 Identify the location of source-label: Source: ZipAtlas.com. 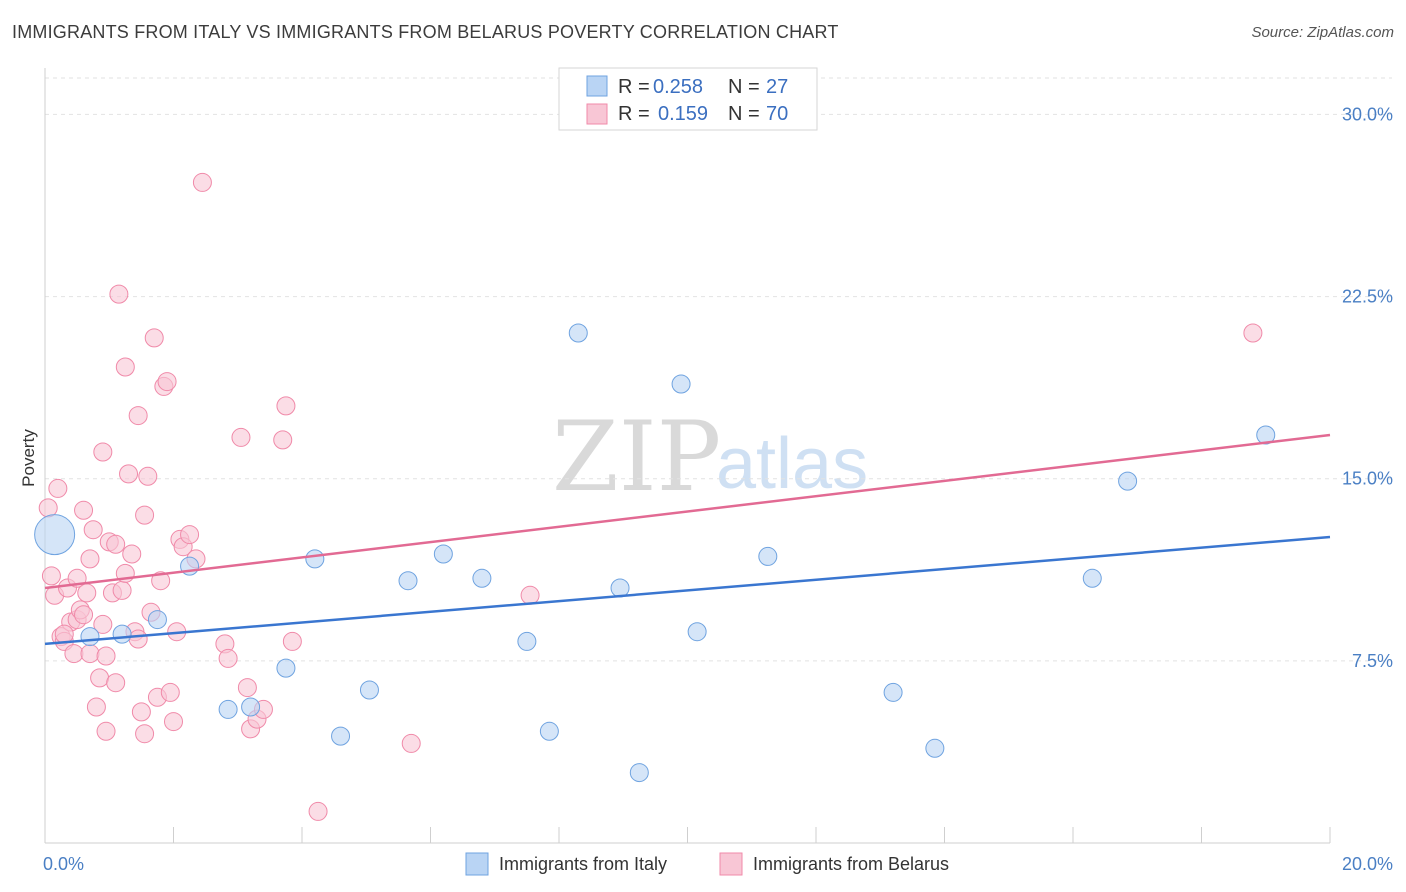
(1322, 32).